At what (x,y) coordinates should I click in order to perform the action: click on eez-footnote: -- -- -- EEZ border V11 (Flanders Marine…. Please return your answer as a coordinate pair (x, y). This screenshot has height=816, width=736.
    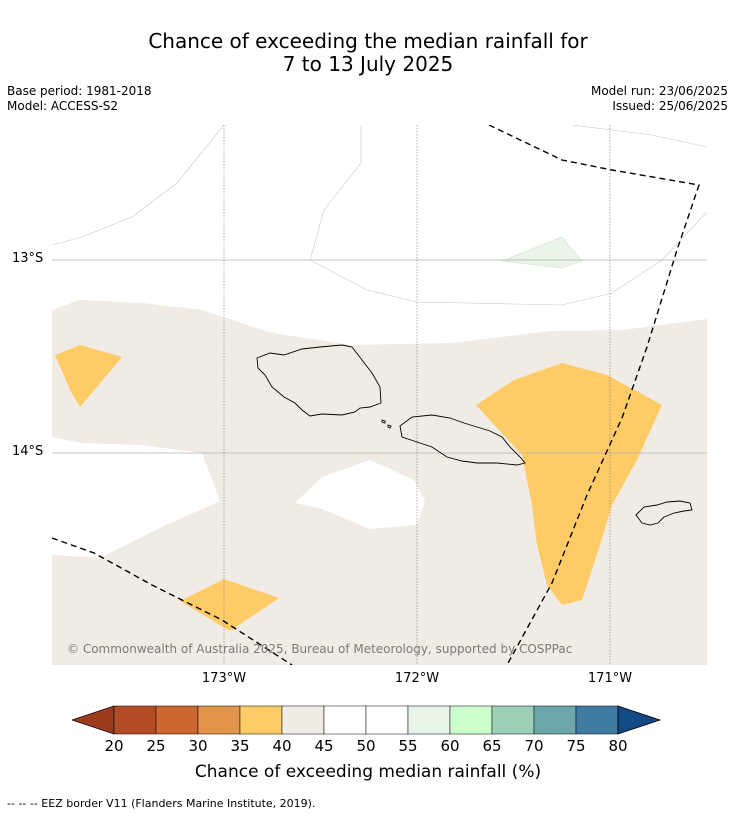
    Looking at the image, I should click on (161, 803).